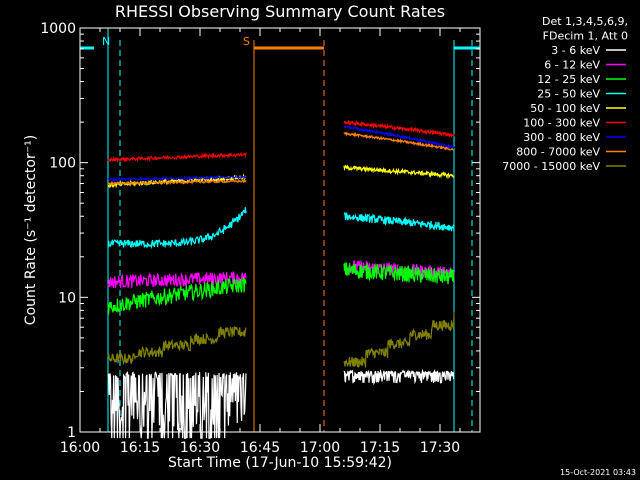  Describe the element at coordinates (561, 137) in the screenshot. I see `legend-entry-label: 300 - 800 keV` at that location.